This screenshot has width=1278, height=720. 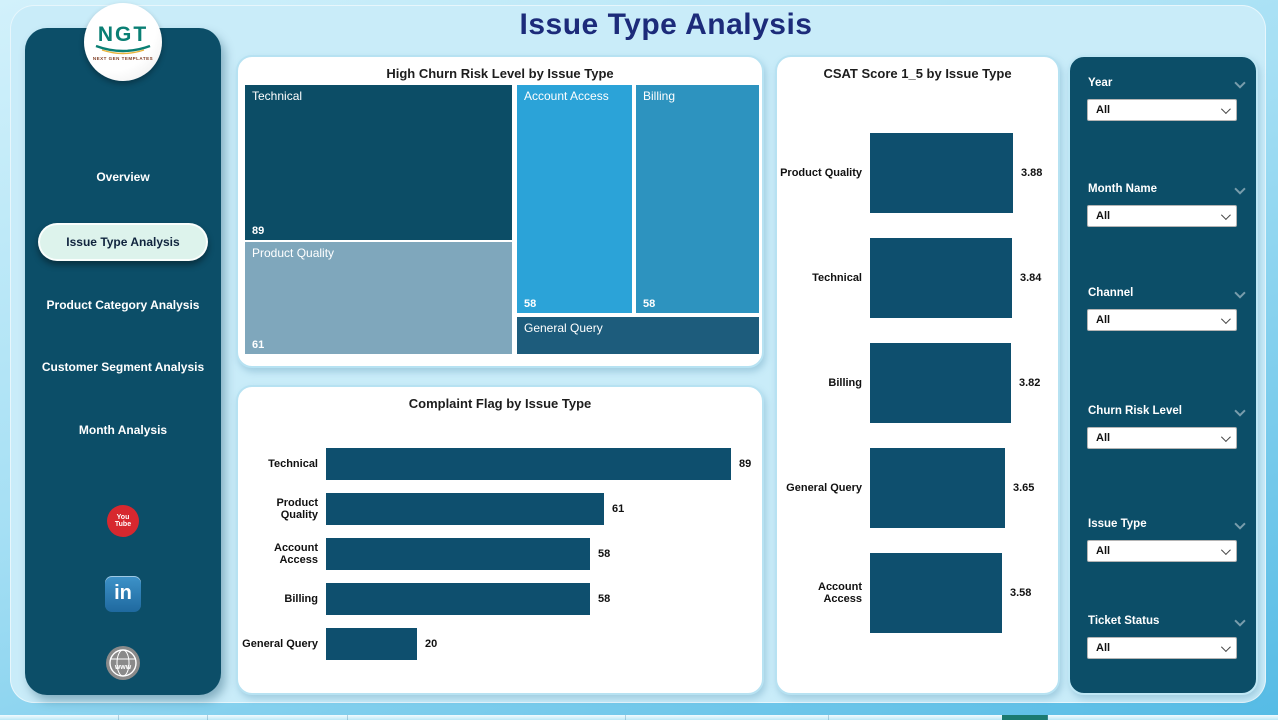 I want to click on bar-row-billing: Billing 3.82, so click(x=917, y=383).